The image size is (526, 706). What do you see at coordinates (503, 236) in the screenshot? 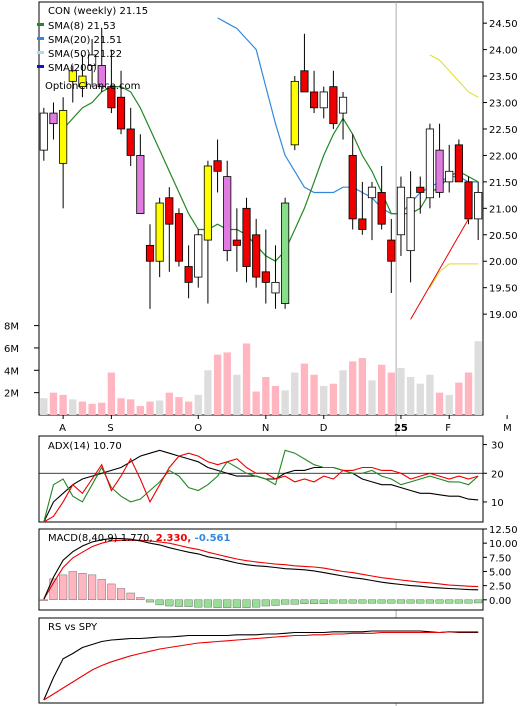
I see `price-tick-label: 20.50` at bounding box center [503, 236].